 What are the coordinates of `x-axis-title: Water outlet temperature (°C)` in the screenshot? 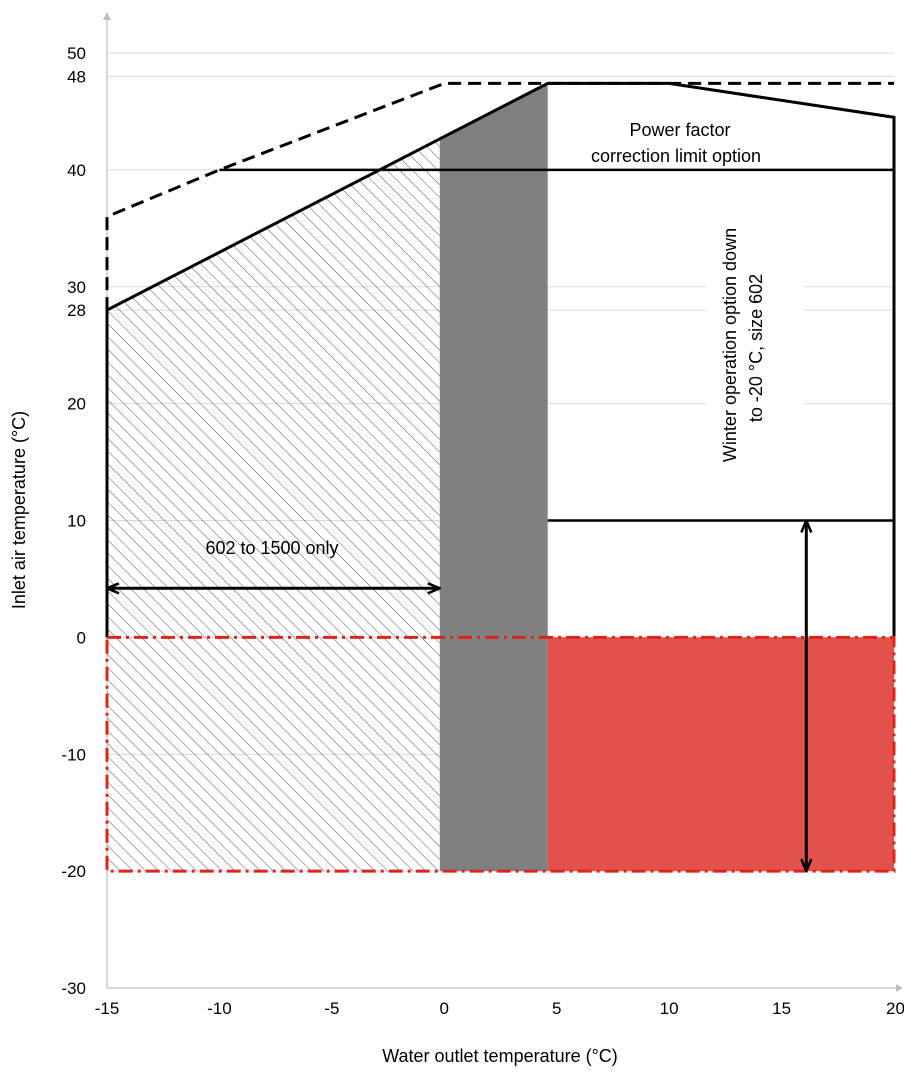 It's located at (500, 1056).